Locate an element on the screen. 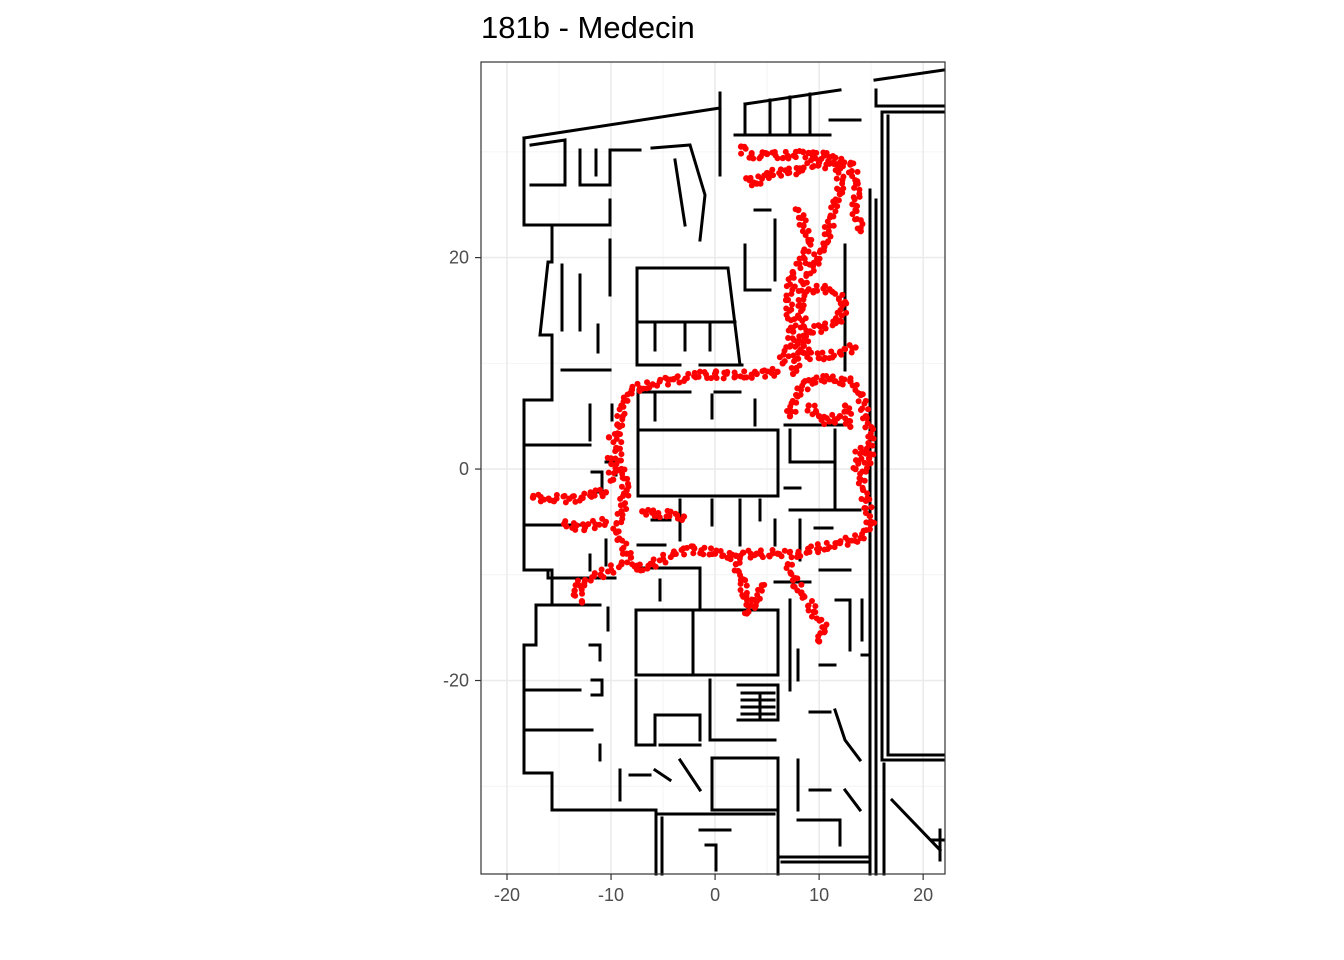  floor-plan-outer-wall is located at coordinates (590, 506).